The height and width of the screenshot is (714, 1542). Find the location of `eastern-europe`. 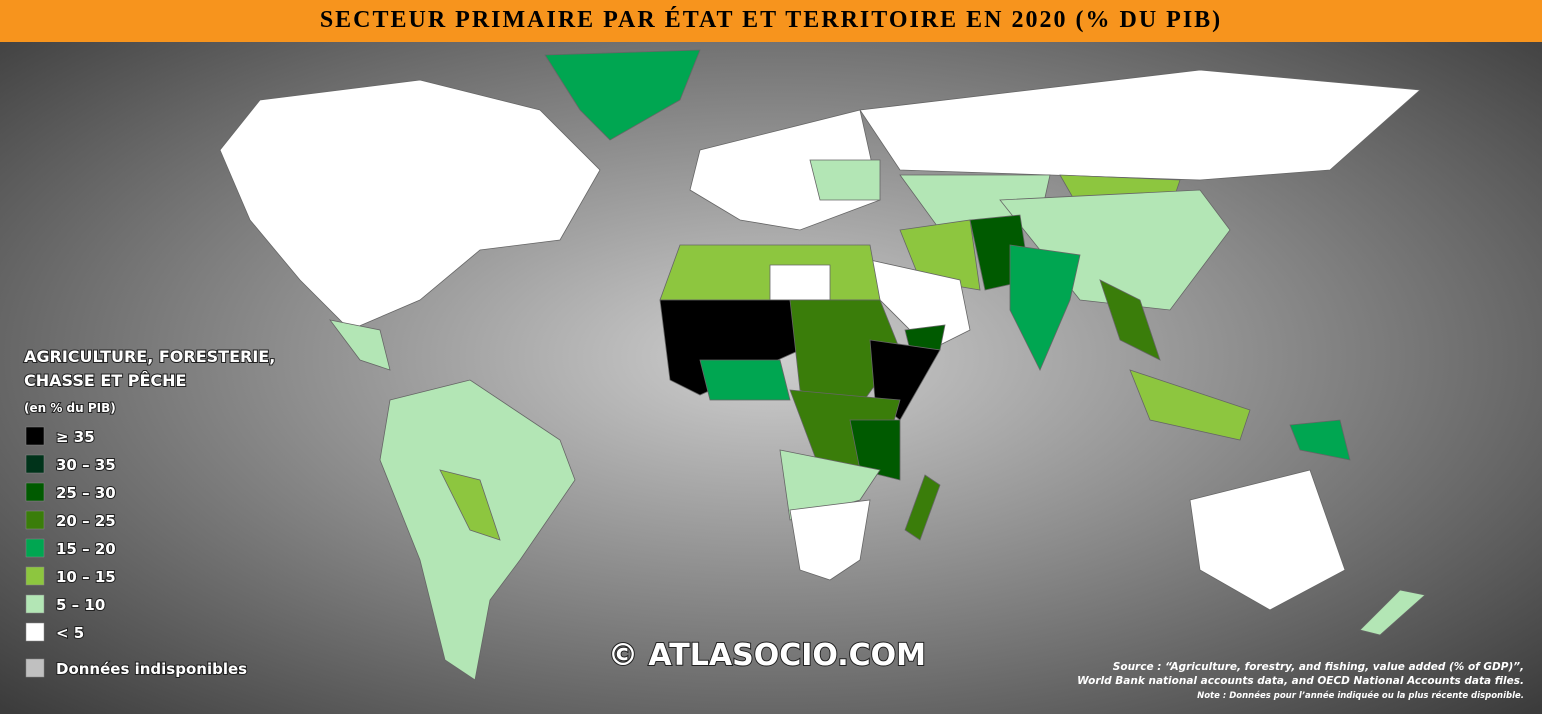

eastern-europe is located at coordinates (845, 180).